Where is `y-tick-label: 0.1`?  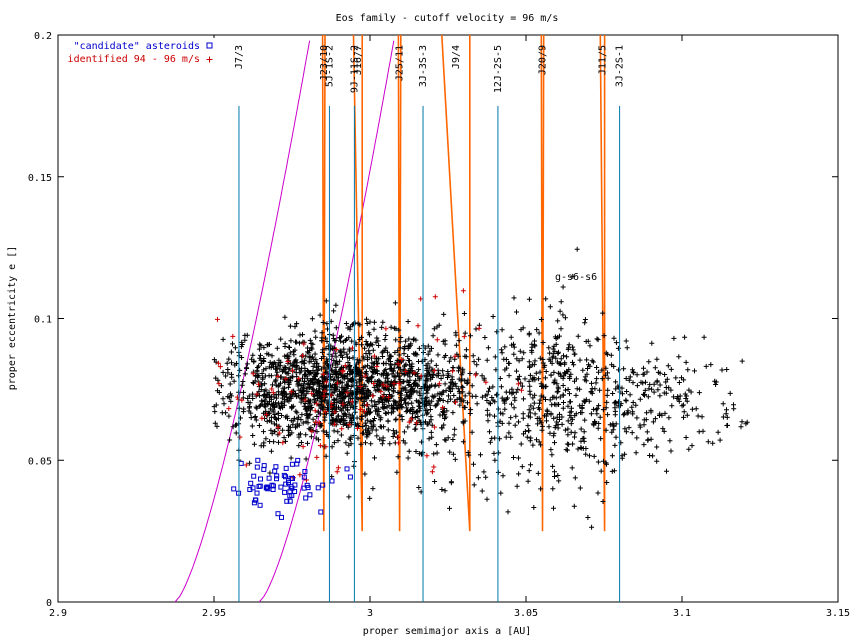 y-tick-label: 0.1 is located at coordinates (43, 320).